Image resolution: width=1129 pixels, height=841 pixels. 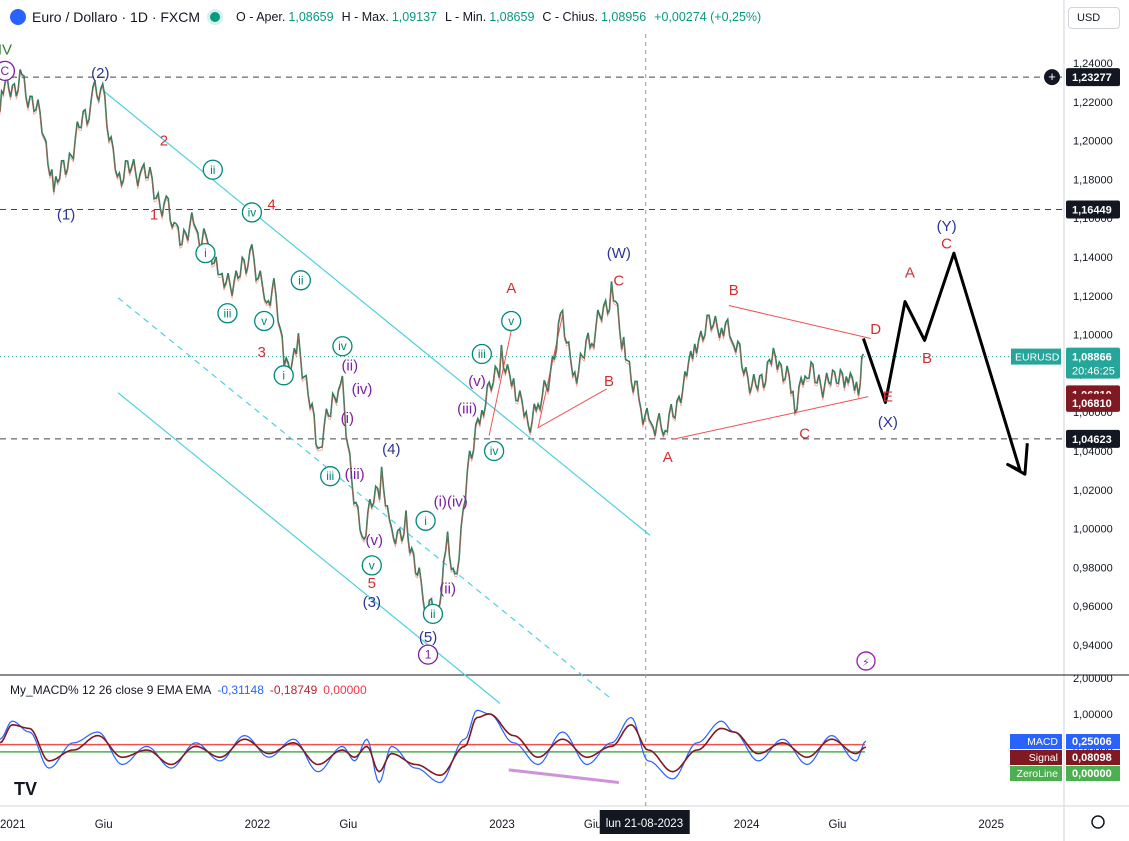 What do you see at coordinates (1093, 297) in the screenshot?
I see `price-tick-label: 1,12000` at bounding box center [1093, 297].